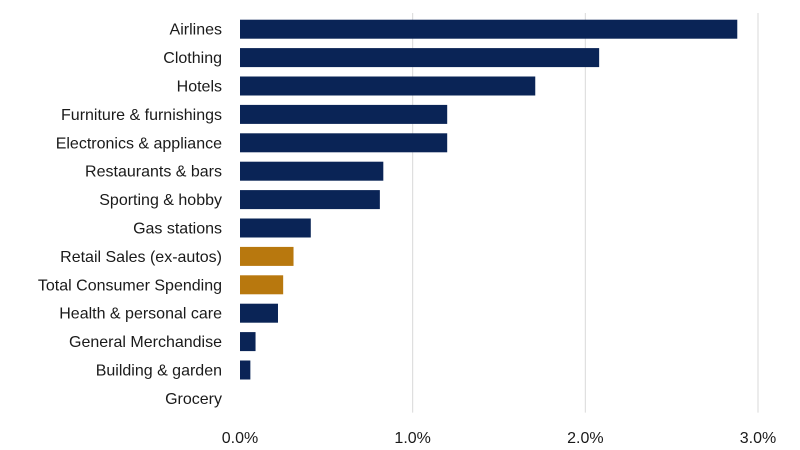 The height and width of the screenshot is (450, 800). Describe the element at coordinates (177, 229) in the screenshot. I see `category-label: Gas stations` at that location.